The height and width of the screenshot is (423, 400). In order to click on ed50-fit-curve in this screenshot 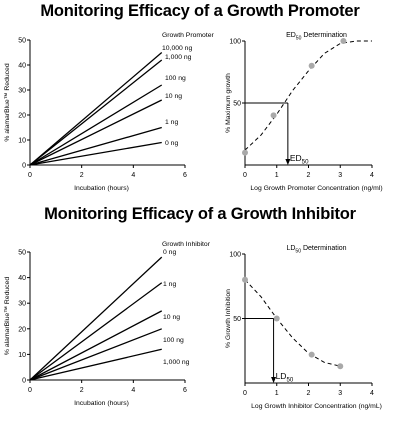, I will do `click(308, 95)`.